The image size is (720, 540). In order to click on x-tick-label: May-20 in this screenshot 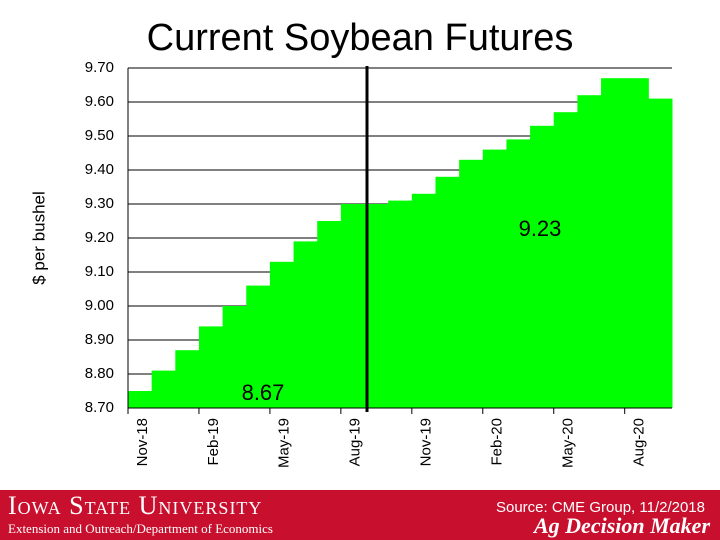, I will do `click(568, 443)`.